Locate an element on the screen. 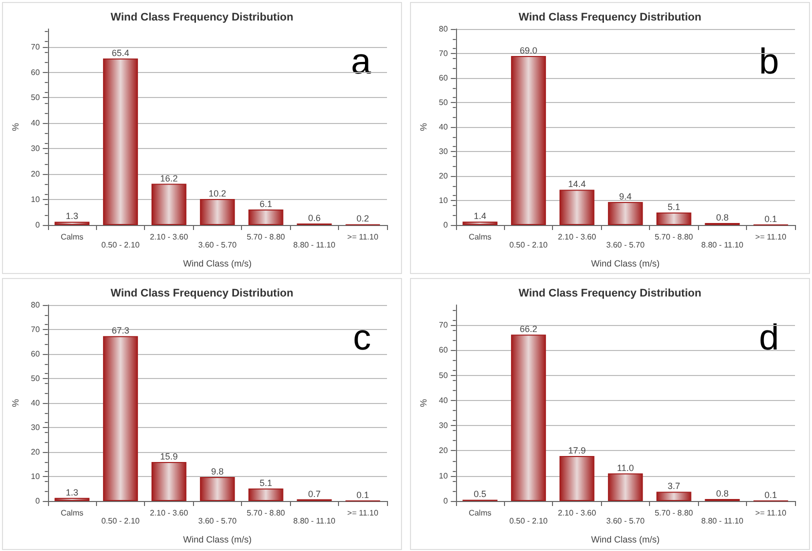 The width and height of the screenshot is (812, 551). data-label: 11.0 is located at coordinates (625, 467).